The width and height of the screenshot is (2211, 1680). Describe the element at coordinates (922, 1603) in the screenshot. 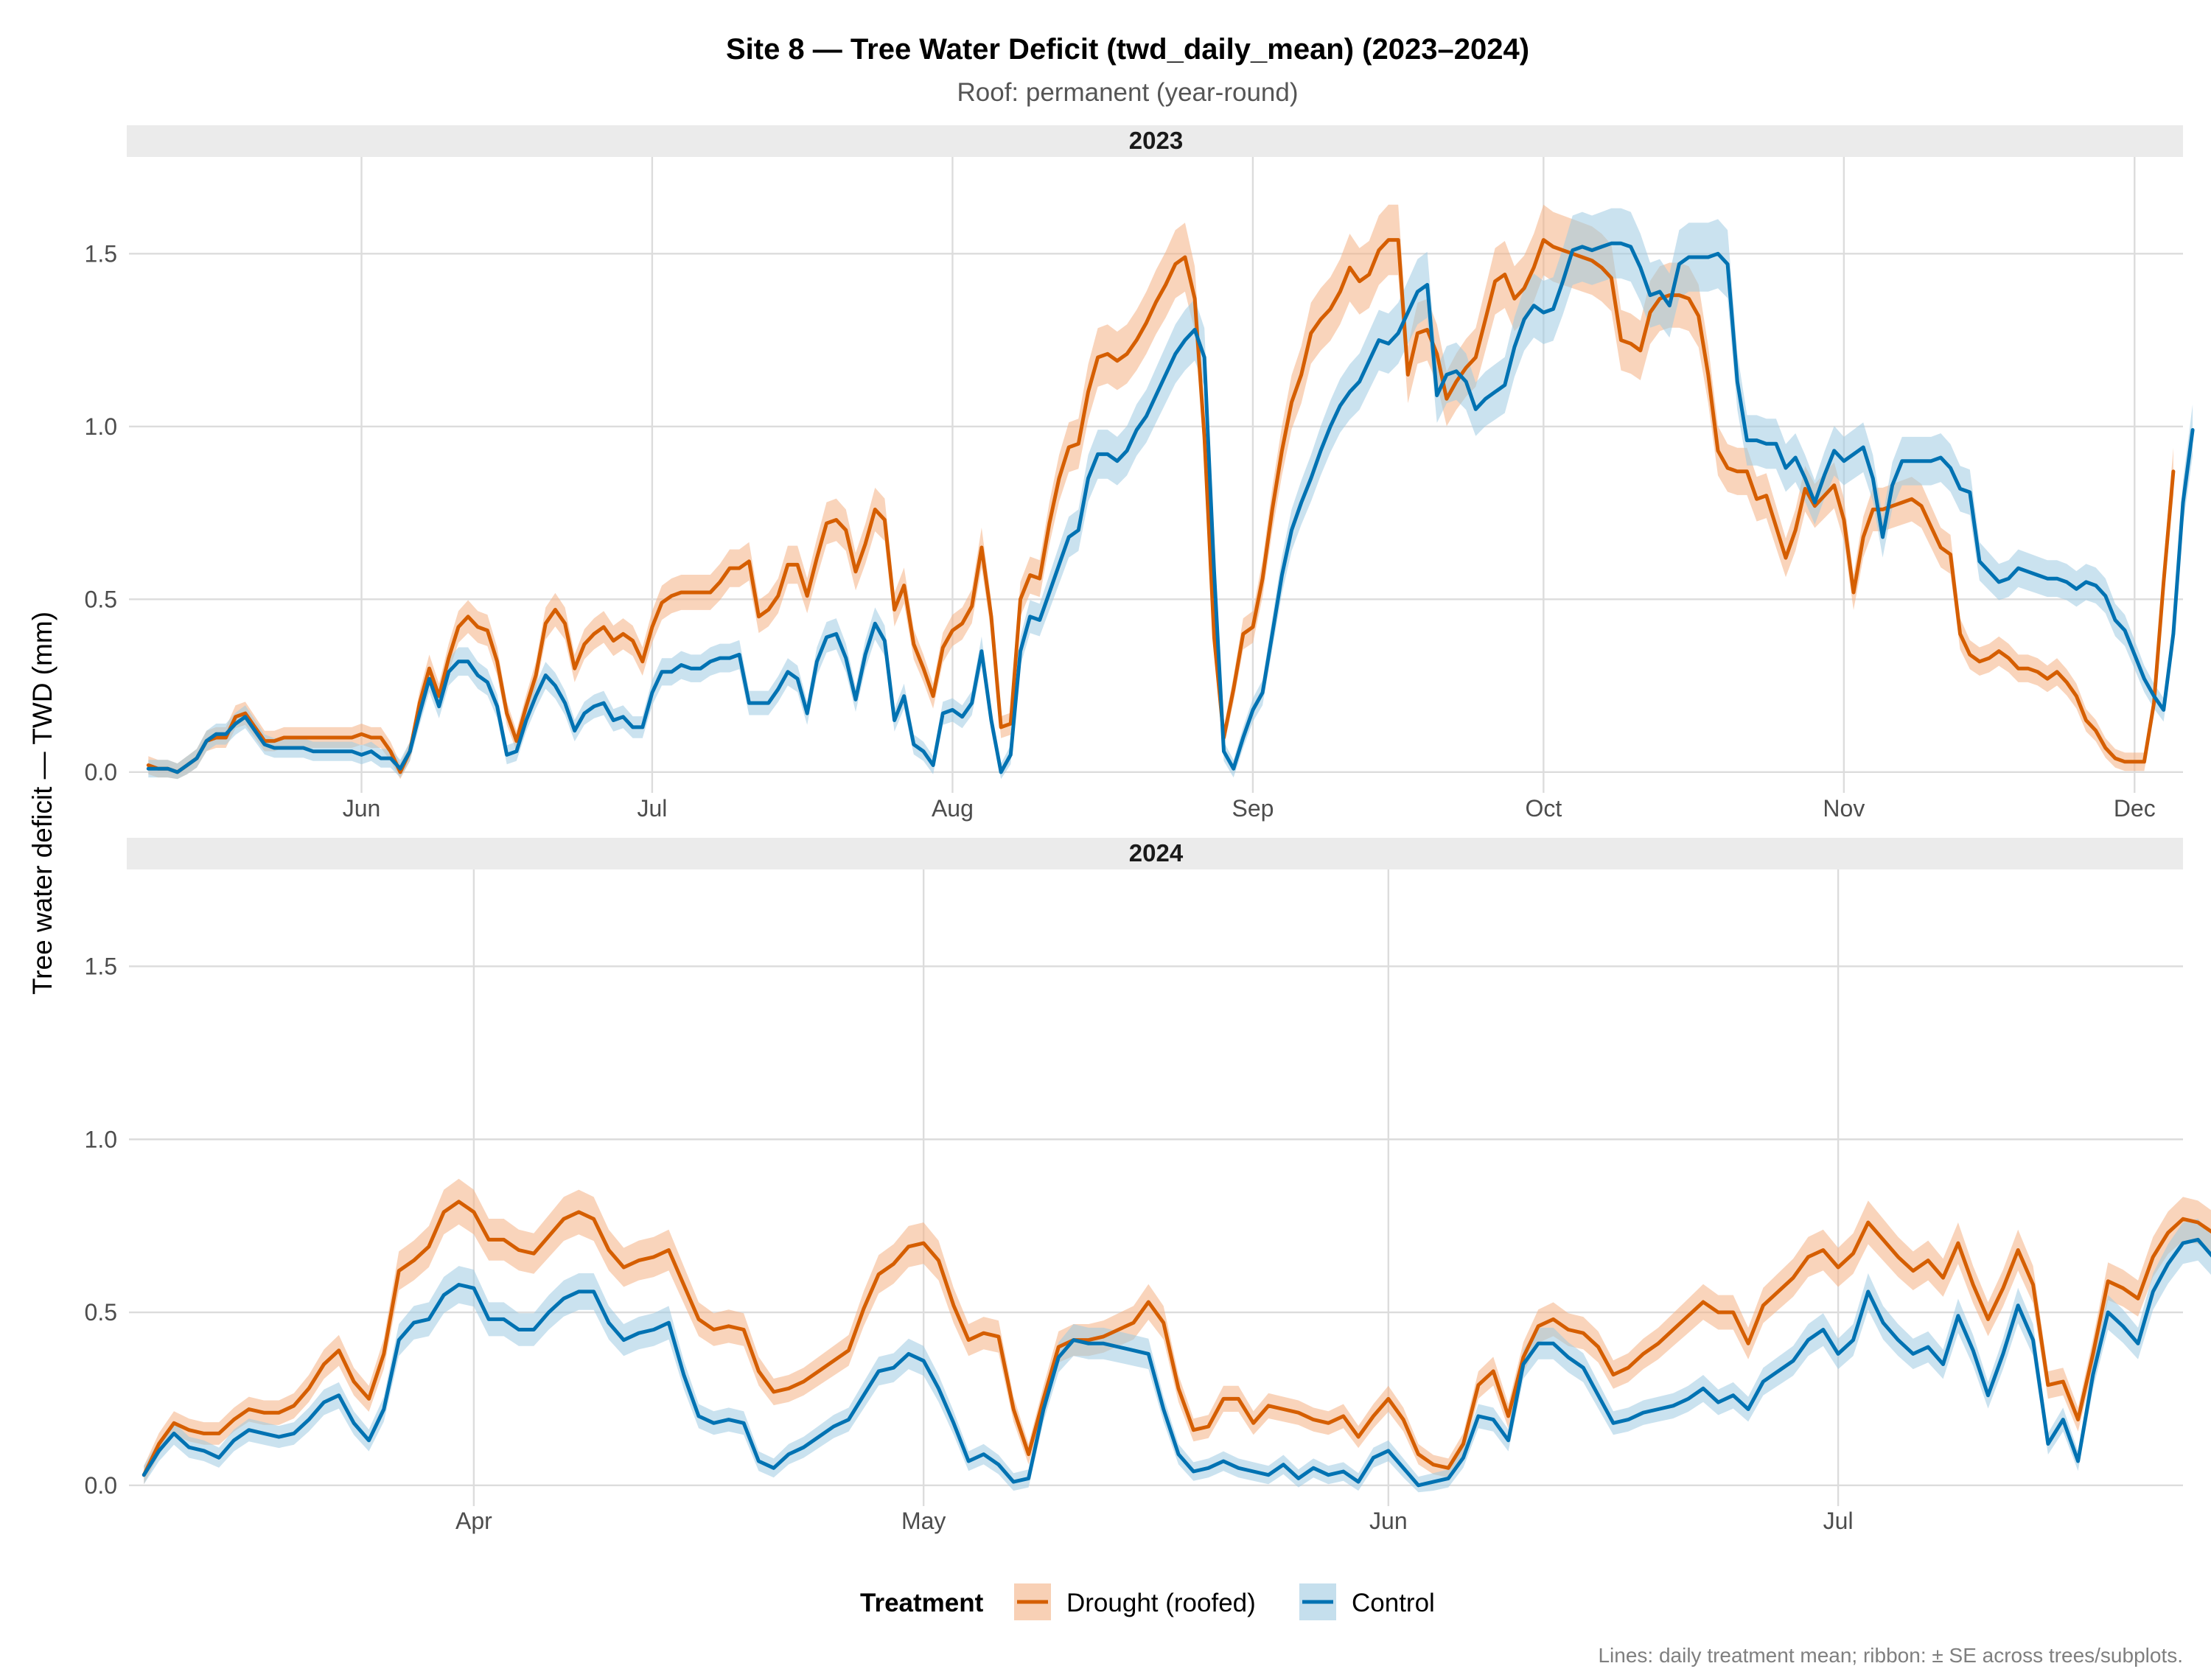

I see `legend-title: Treatment` at that location.